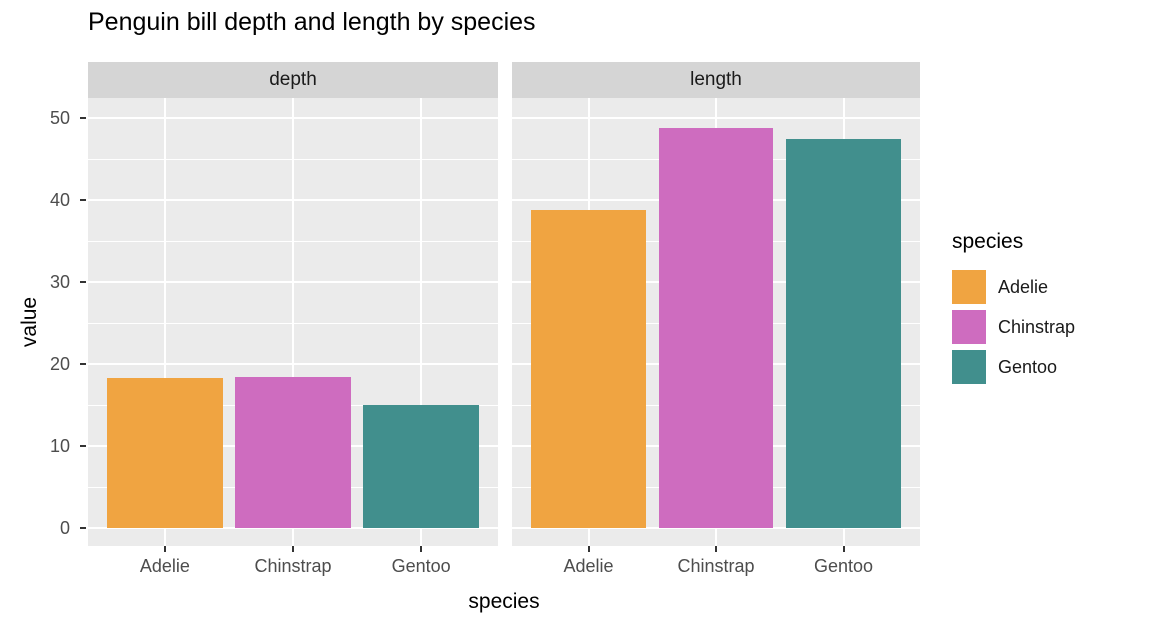 The height and width of the screenshot is (633, 1152). I want to click on bar-length-adelie, so click(588, 368).